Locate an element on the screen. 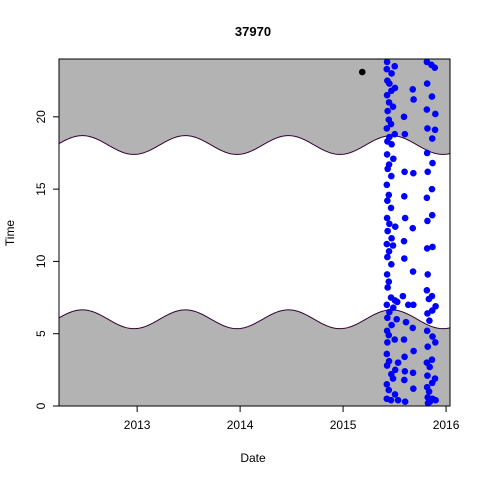 The height and width of the screenshot is (480, 480). chart-title: 37970 is located at coordinates (253, 31).